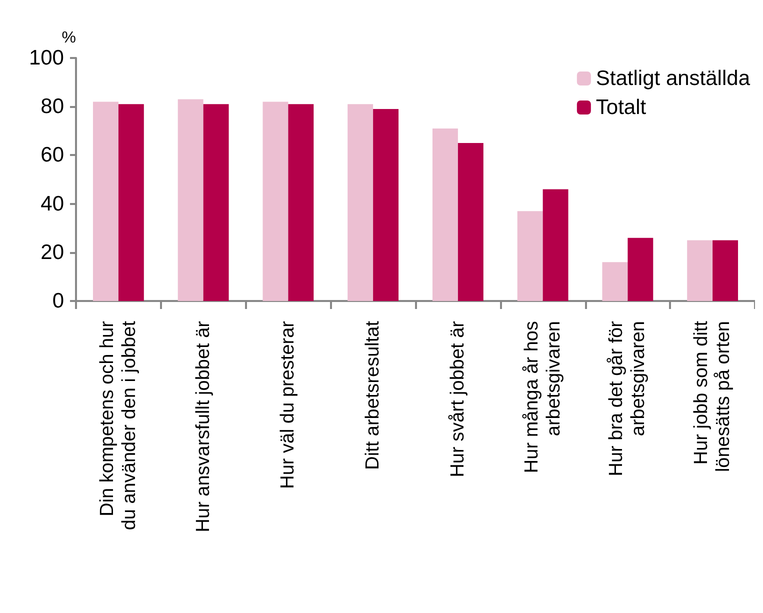  I want to click on legend-label: Totalt, so click(621, 107).